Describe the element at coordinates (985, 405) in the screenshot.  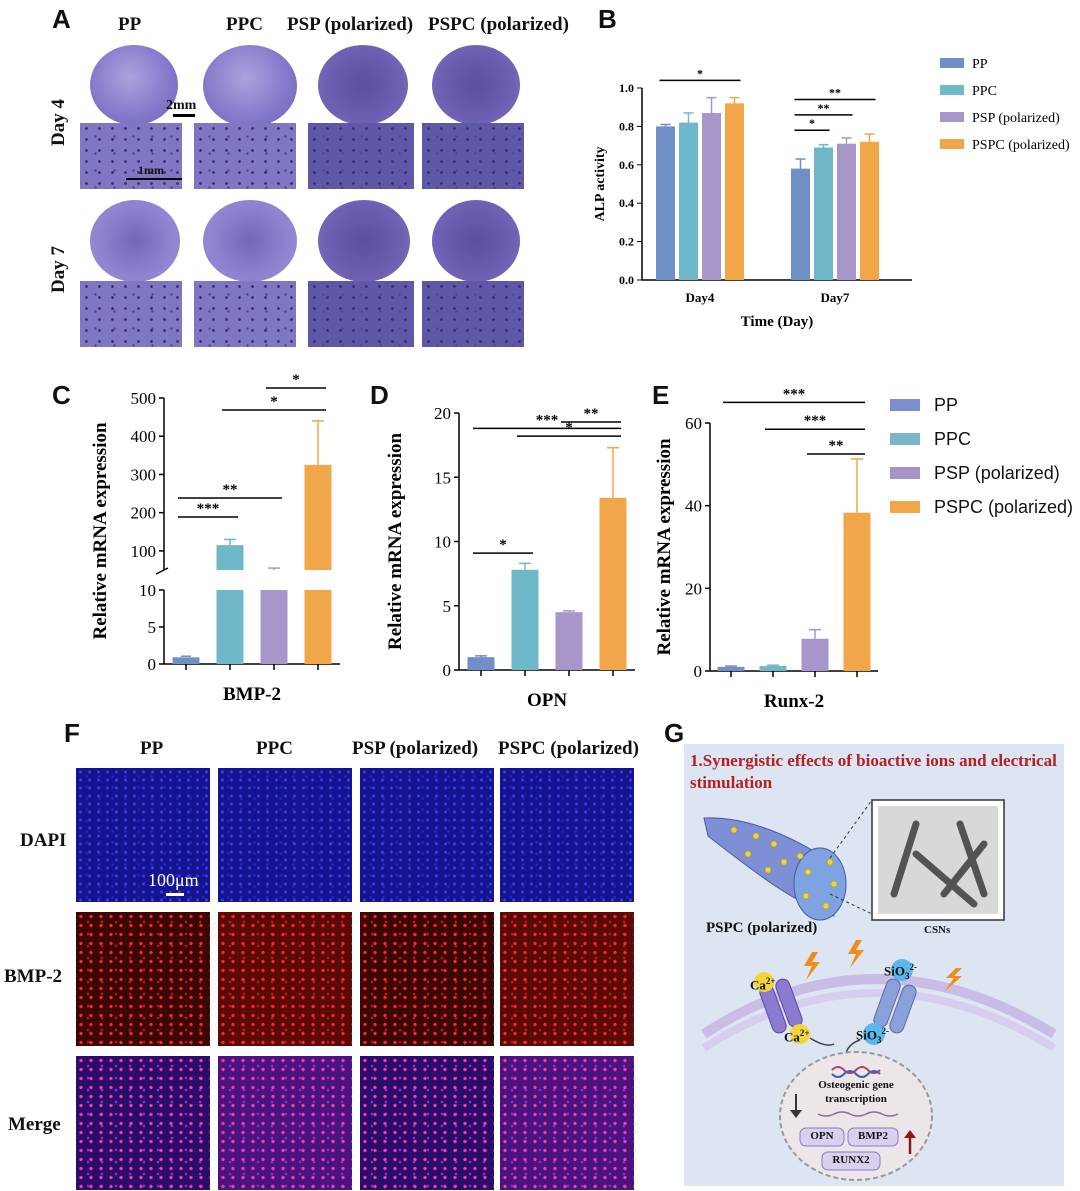
I see `legend-item-pp: PP` at that location.